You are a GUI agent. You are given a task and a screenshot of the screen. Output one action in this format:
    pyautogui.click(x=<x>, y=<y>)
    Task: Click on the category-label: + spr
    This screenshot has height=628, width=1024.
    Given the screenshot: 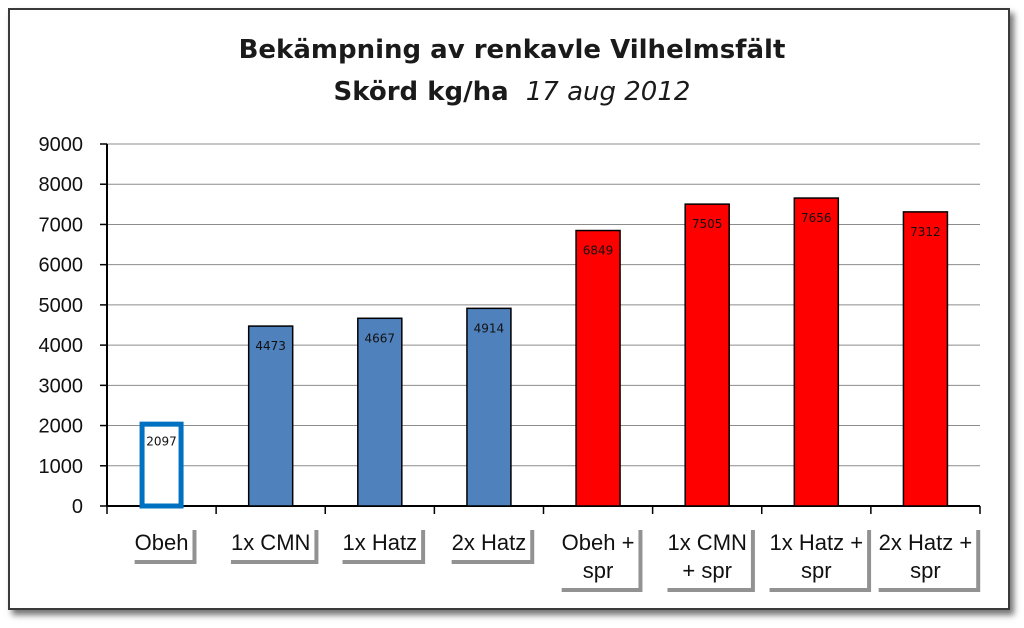 What is the action you would take?
    pyautogui.click(x=707, y=570)
    